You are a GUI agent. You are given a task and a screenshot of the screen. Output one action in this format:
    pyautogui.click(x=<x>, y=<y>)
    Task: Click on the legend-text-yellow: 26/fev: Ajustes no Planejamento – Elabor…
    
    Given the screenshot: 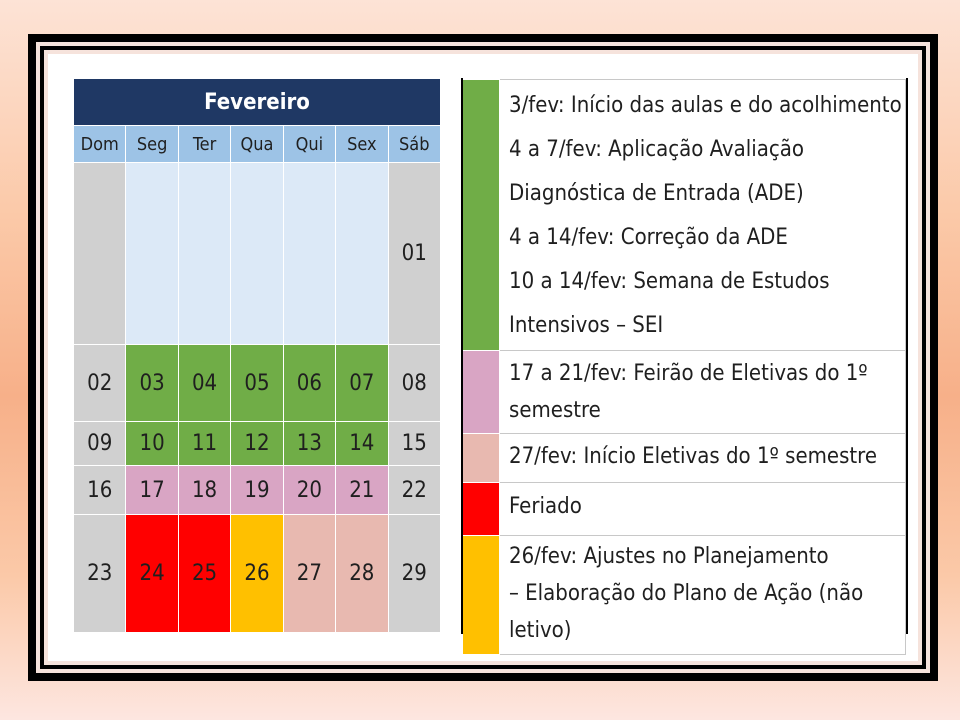 What is the action you would take?
    pyautogui.click(x=702, y=595)
    